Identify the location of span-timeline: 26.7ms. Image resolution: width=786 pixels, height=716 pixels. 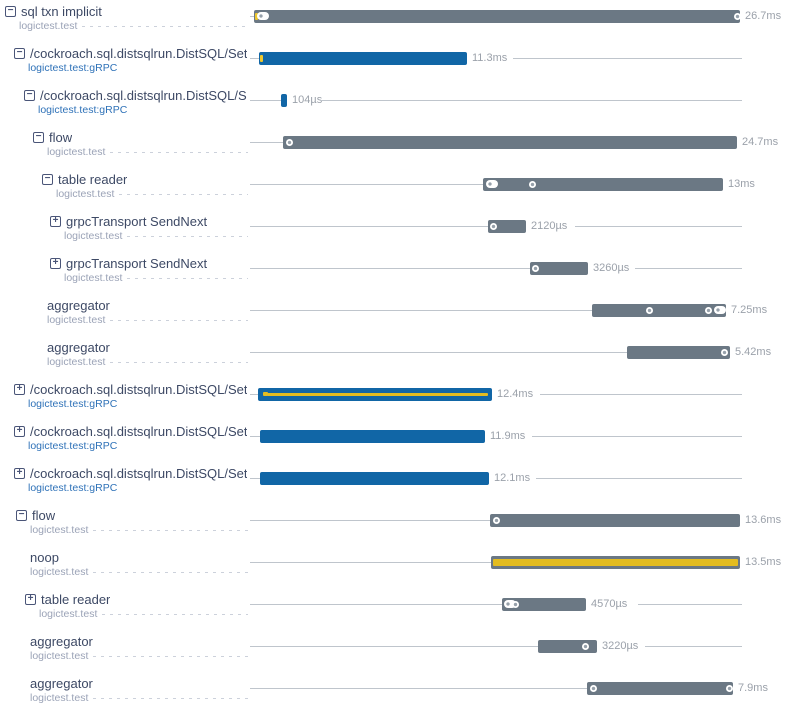
(518, 23).